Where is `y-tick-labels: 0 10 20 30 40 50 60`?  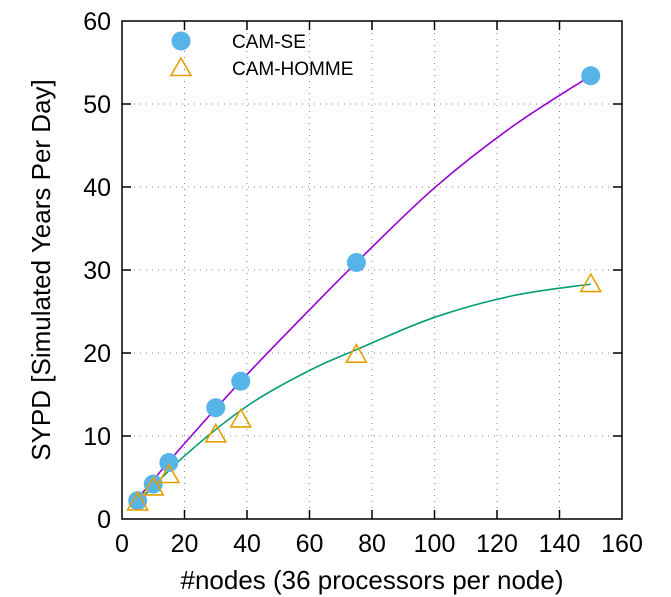 y-tick-labels: 0 10 20 30 40 50 60 is located at coordinates (97, 271).